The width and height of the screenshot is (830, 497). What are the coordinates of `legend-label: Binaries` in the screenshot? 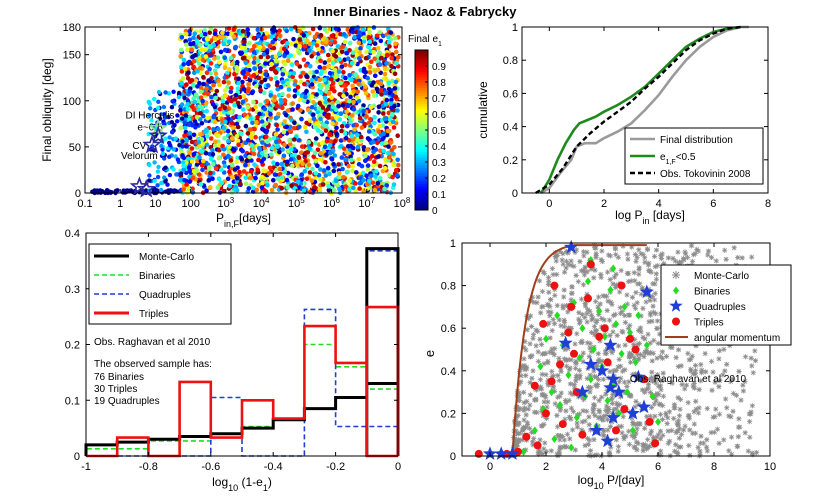 It's located at (712, 292).